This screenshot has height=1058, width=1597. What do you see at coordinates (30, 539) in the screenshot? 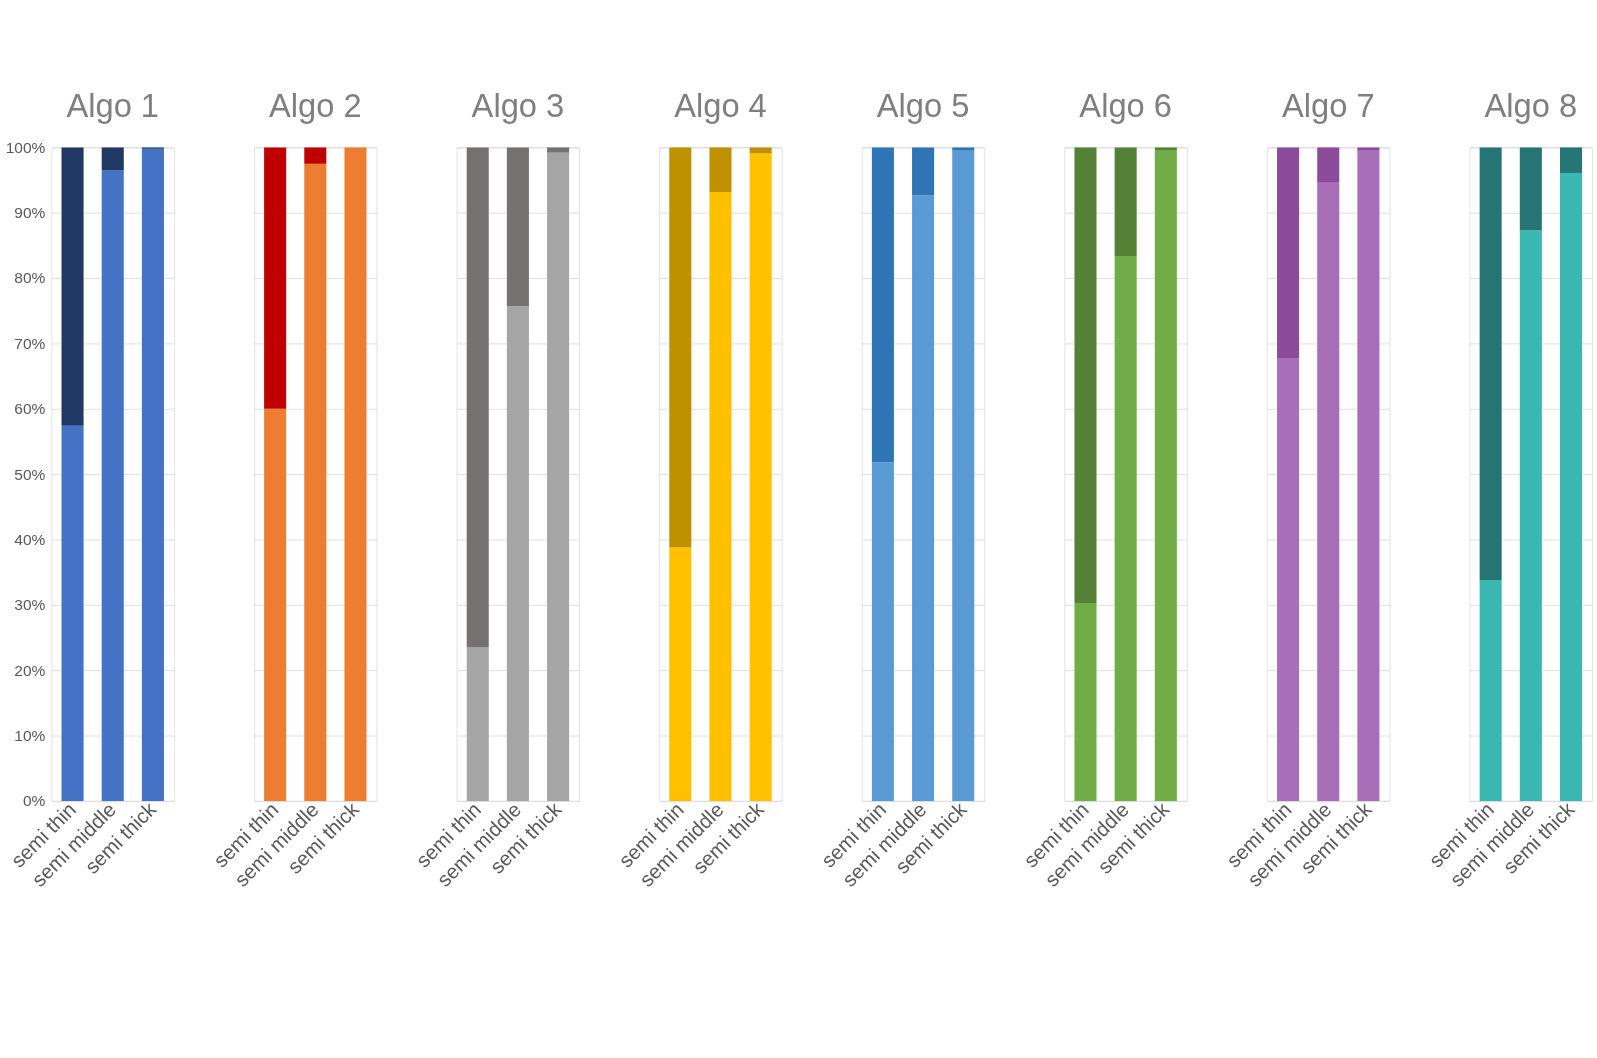
I see `y-tick-label: 40%` at bounding box center [30, 539].